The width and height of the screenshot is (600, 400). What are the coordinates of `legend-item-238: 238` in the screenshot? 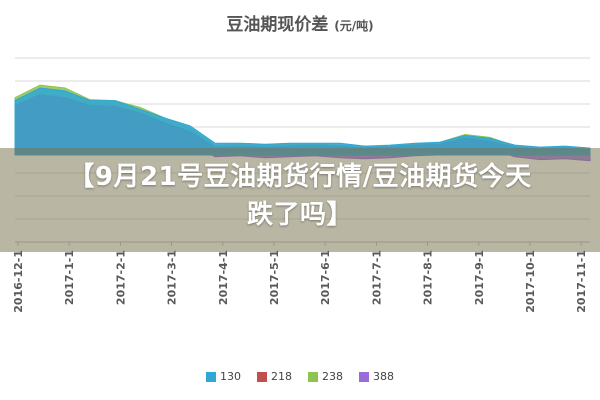 It's located at (325, 376).